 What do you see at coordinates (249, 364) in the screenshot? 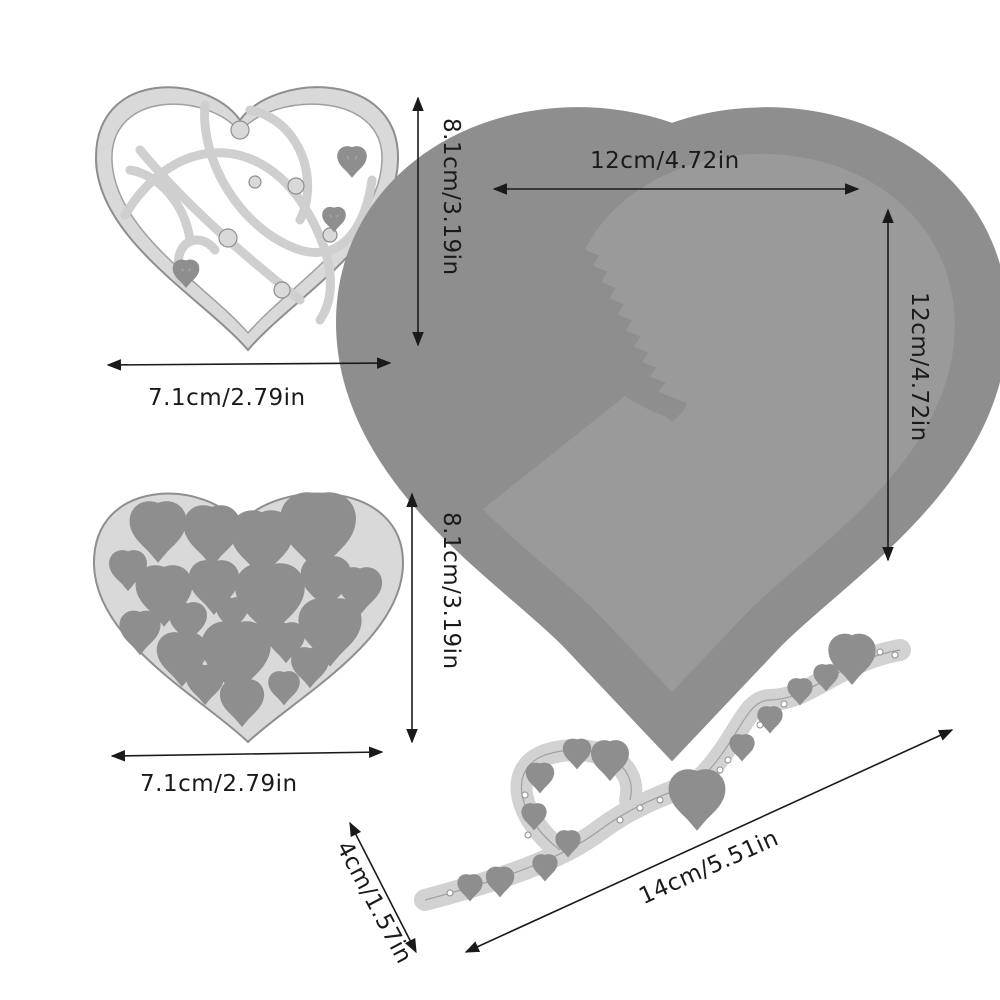
I see `filigree-width-arrow` at bounding box center [249, 364].